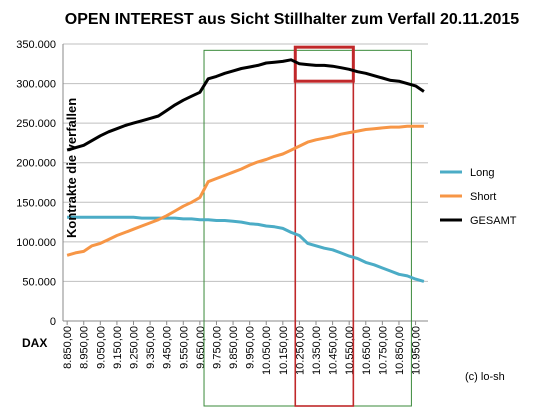 Image resolution: width=533 pixels, height=416 pixels. Describe the element at coordinates (101, 347) in the screenshot. I see `x-tick-label: 9.050,00` at that location.